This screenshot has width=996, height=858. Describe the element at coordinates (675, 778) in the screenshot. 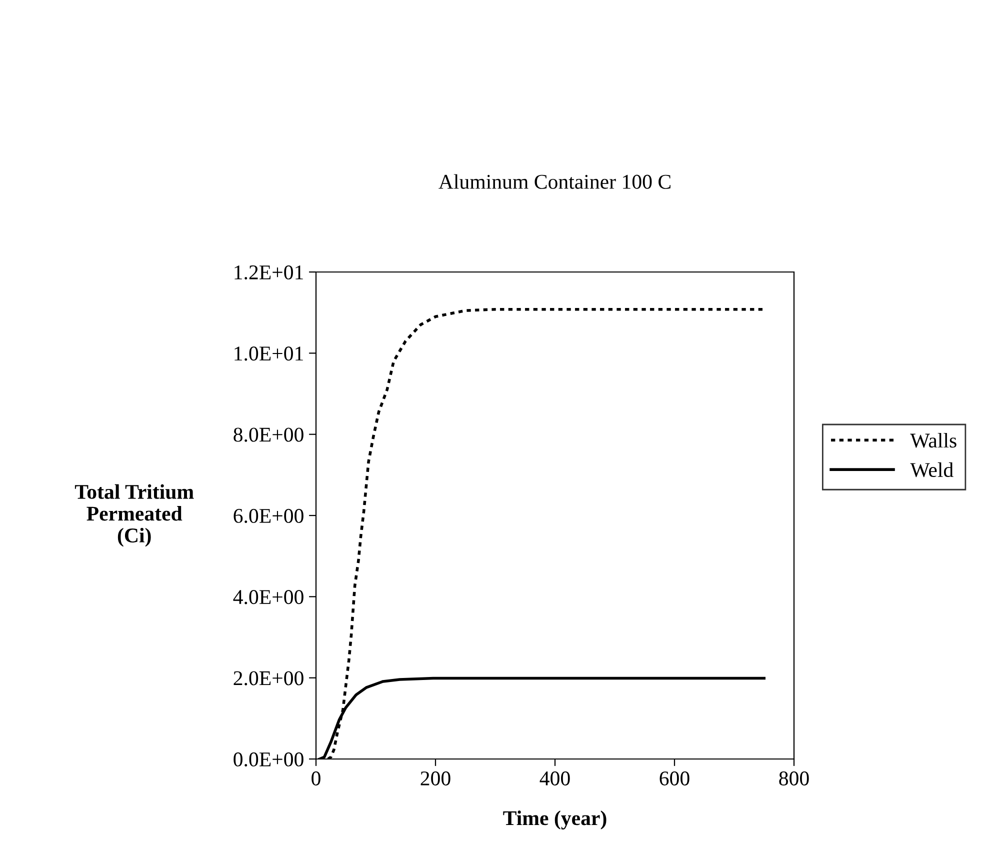

I see `x-tick-label: 600` at that location.